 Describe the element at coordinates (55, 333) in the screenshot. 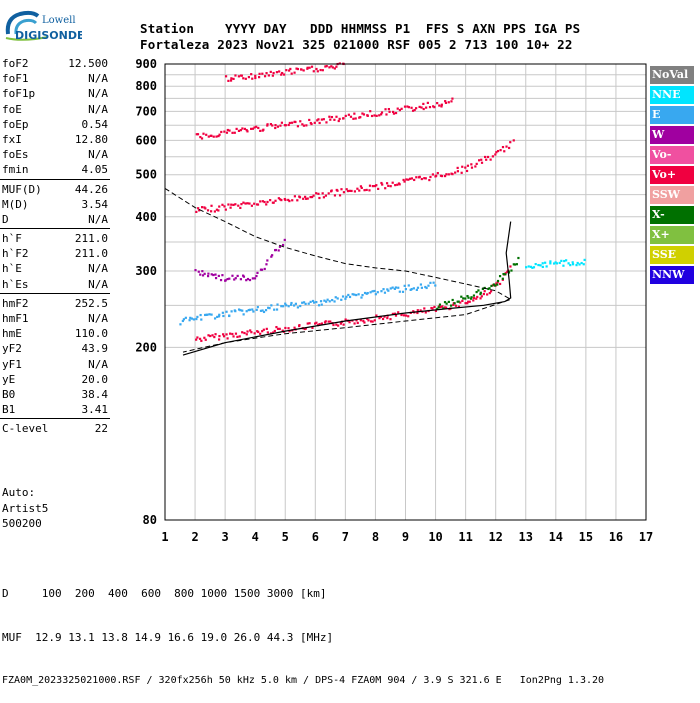

I see `param-row-hme: hmE 110.0` at that location.